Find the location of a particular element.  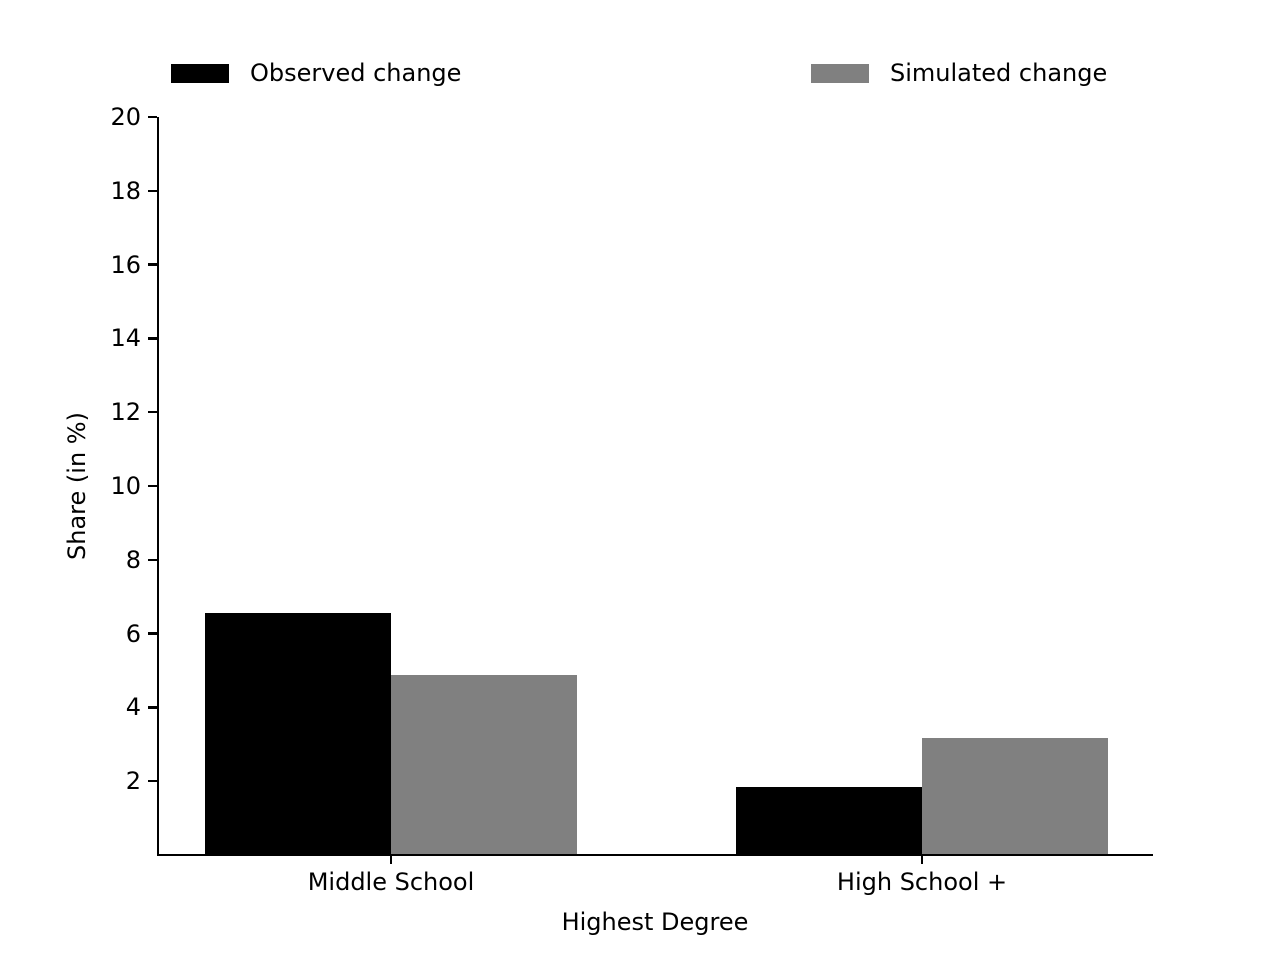

legend-label-simulated: Simulated change is located at coordinates (999, 73).